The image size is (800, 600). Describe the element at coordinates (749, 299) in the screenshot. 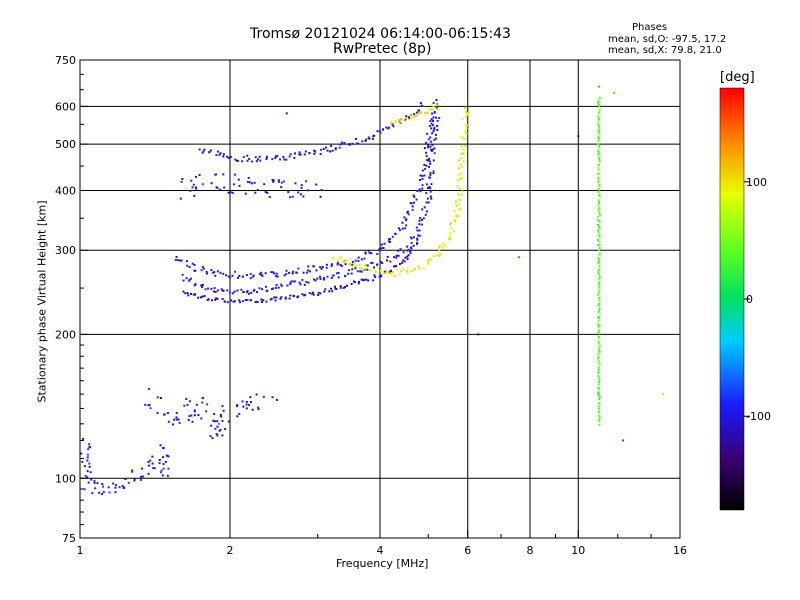

I see `colorbar-tick-label: 0` at that location.